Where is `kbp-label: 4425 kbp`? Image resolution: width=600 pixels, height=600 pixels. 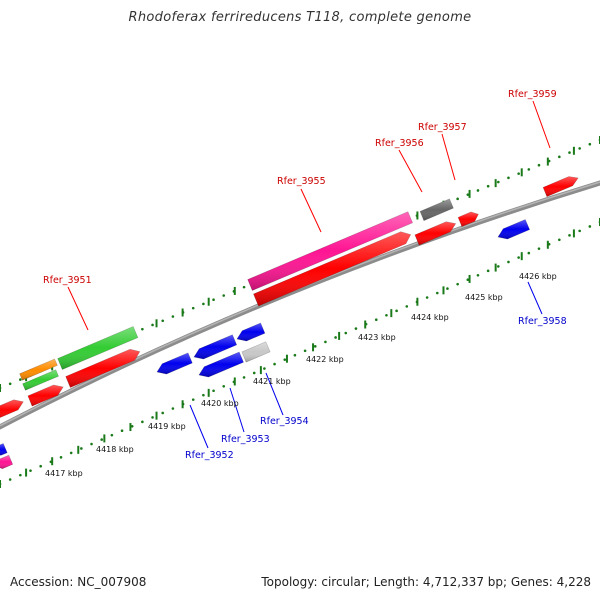
kbp-label: 4425 kbp is located at coordinates (484, 297).